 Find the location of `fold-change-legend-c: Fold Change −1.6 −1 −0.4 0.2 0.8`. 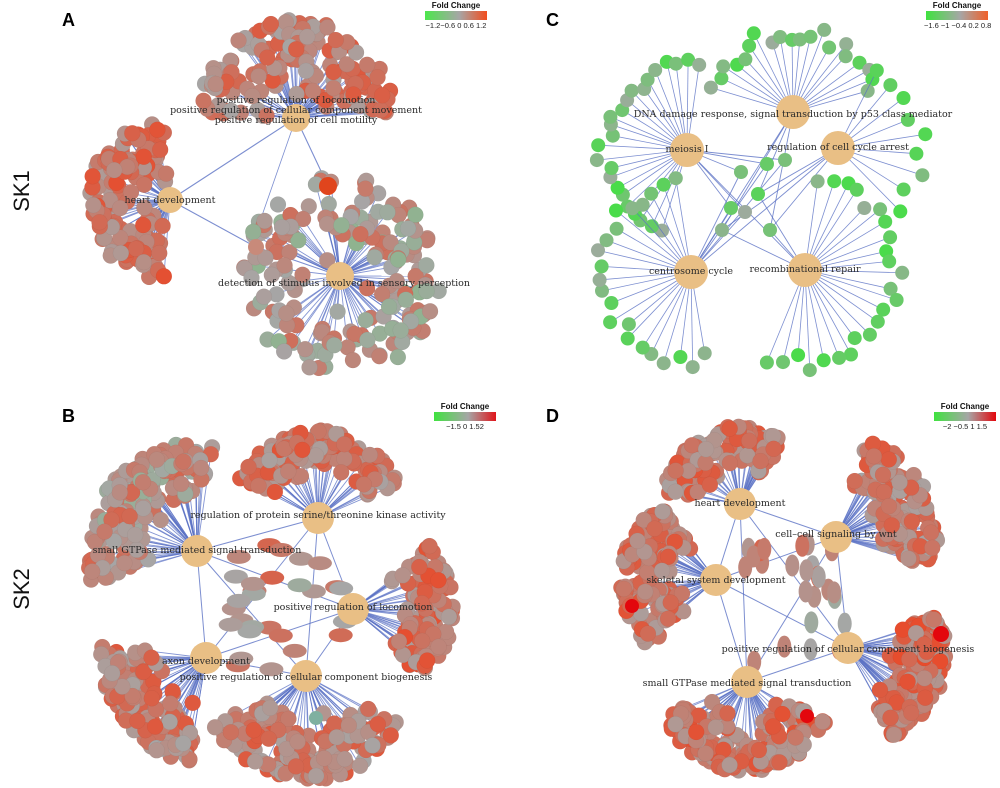

fold-change-legend-c: Fold Change −1.6 −1 −0.4 0.2 0.8 is located at coordinates (958, 16).